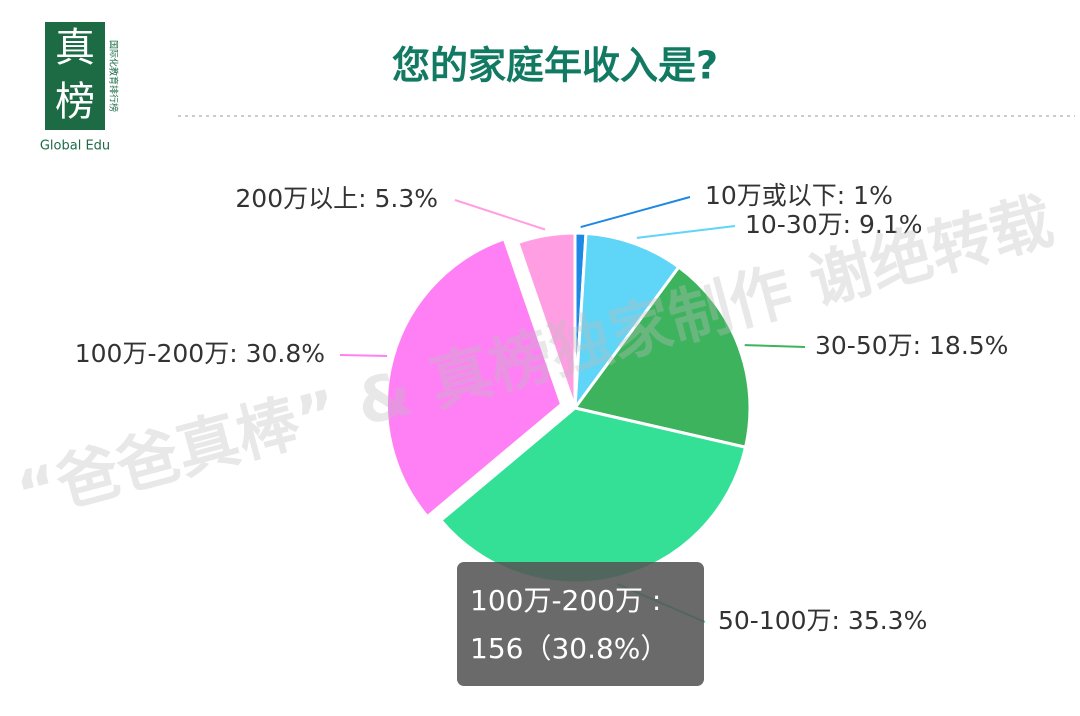 The image size is (1080, 716). I want to click on logo-char: 真, so click(75, 48).